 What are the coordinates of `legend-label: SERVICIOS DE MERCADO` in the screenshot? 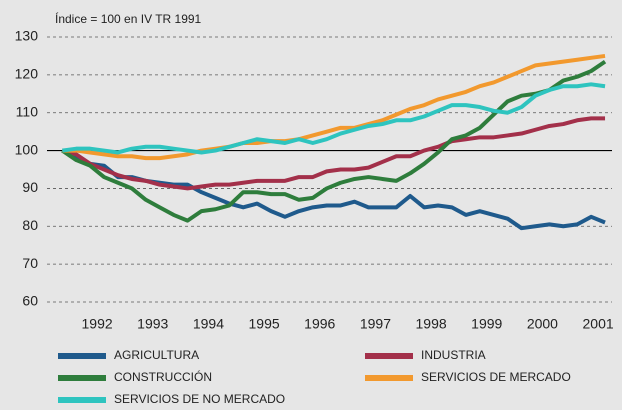 It's located at (496, 377).